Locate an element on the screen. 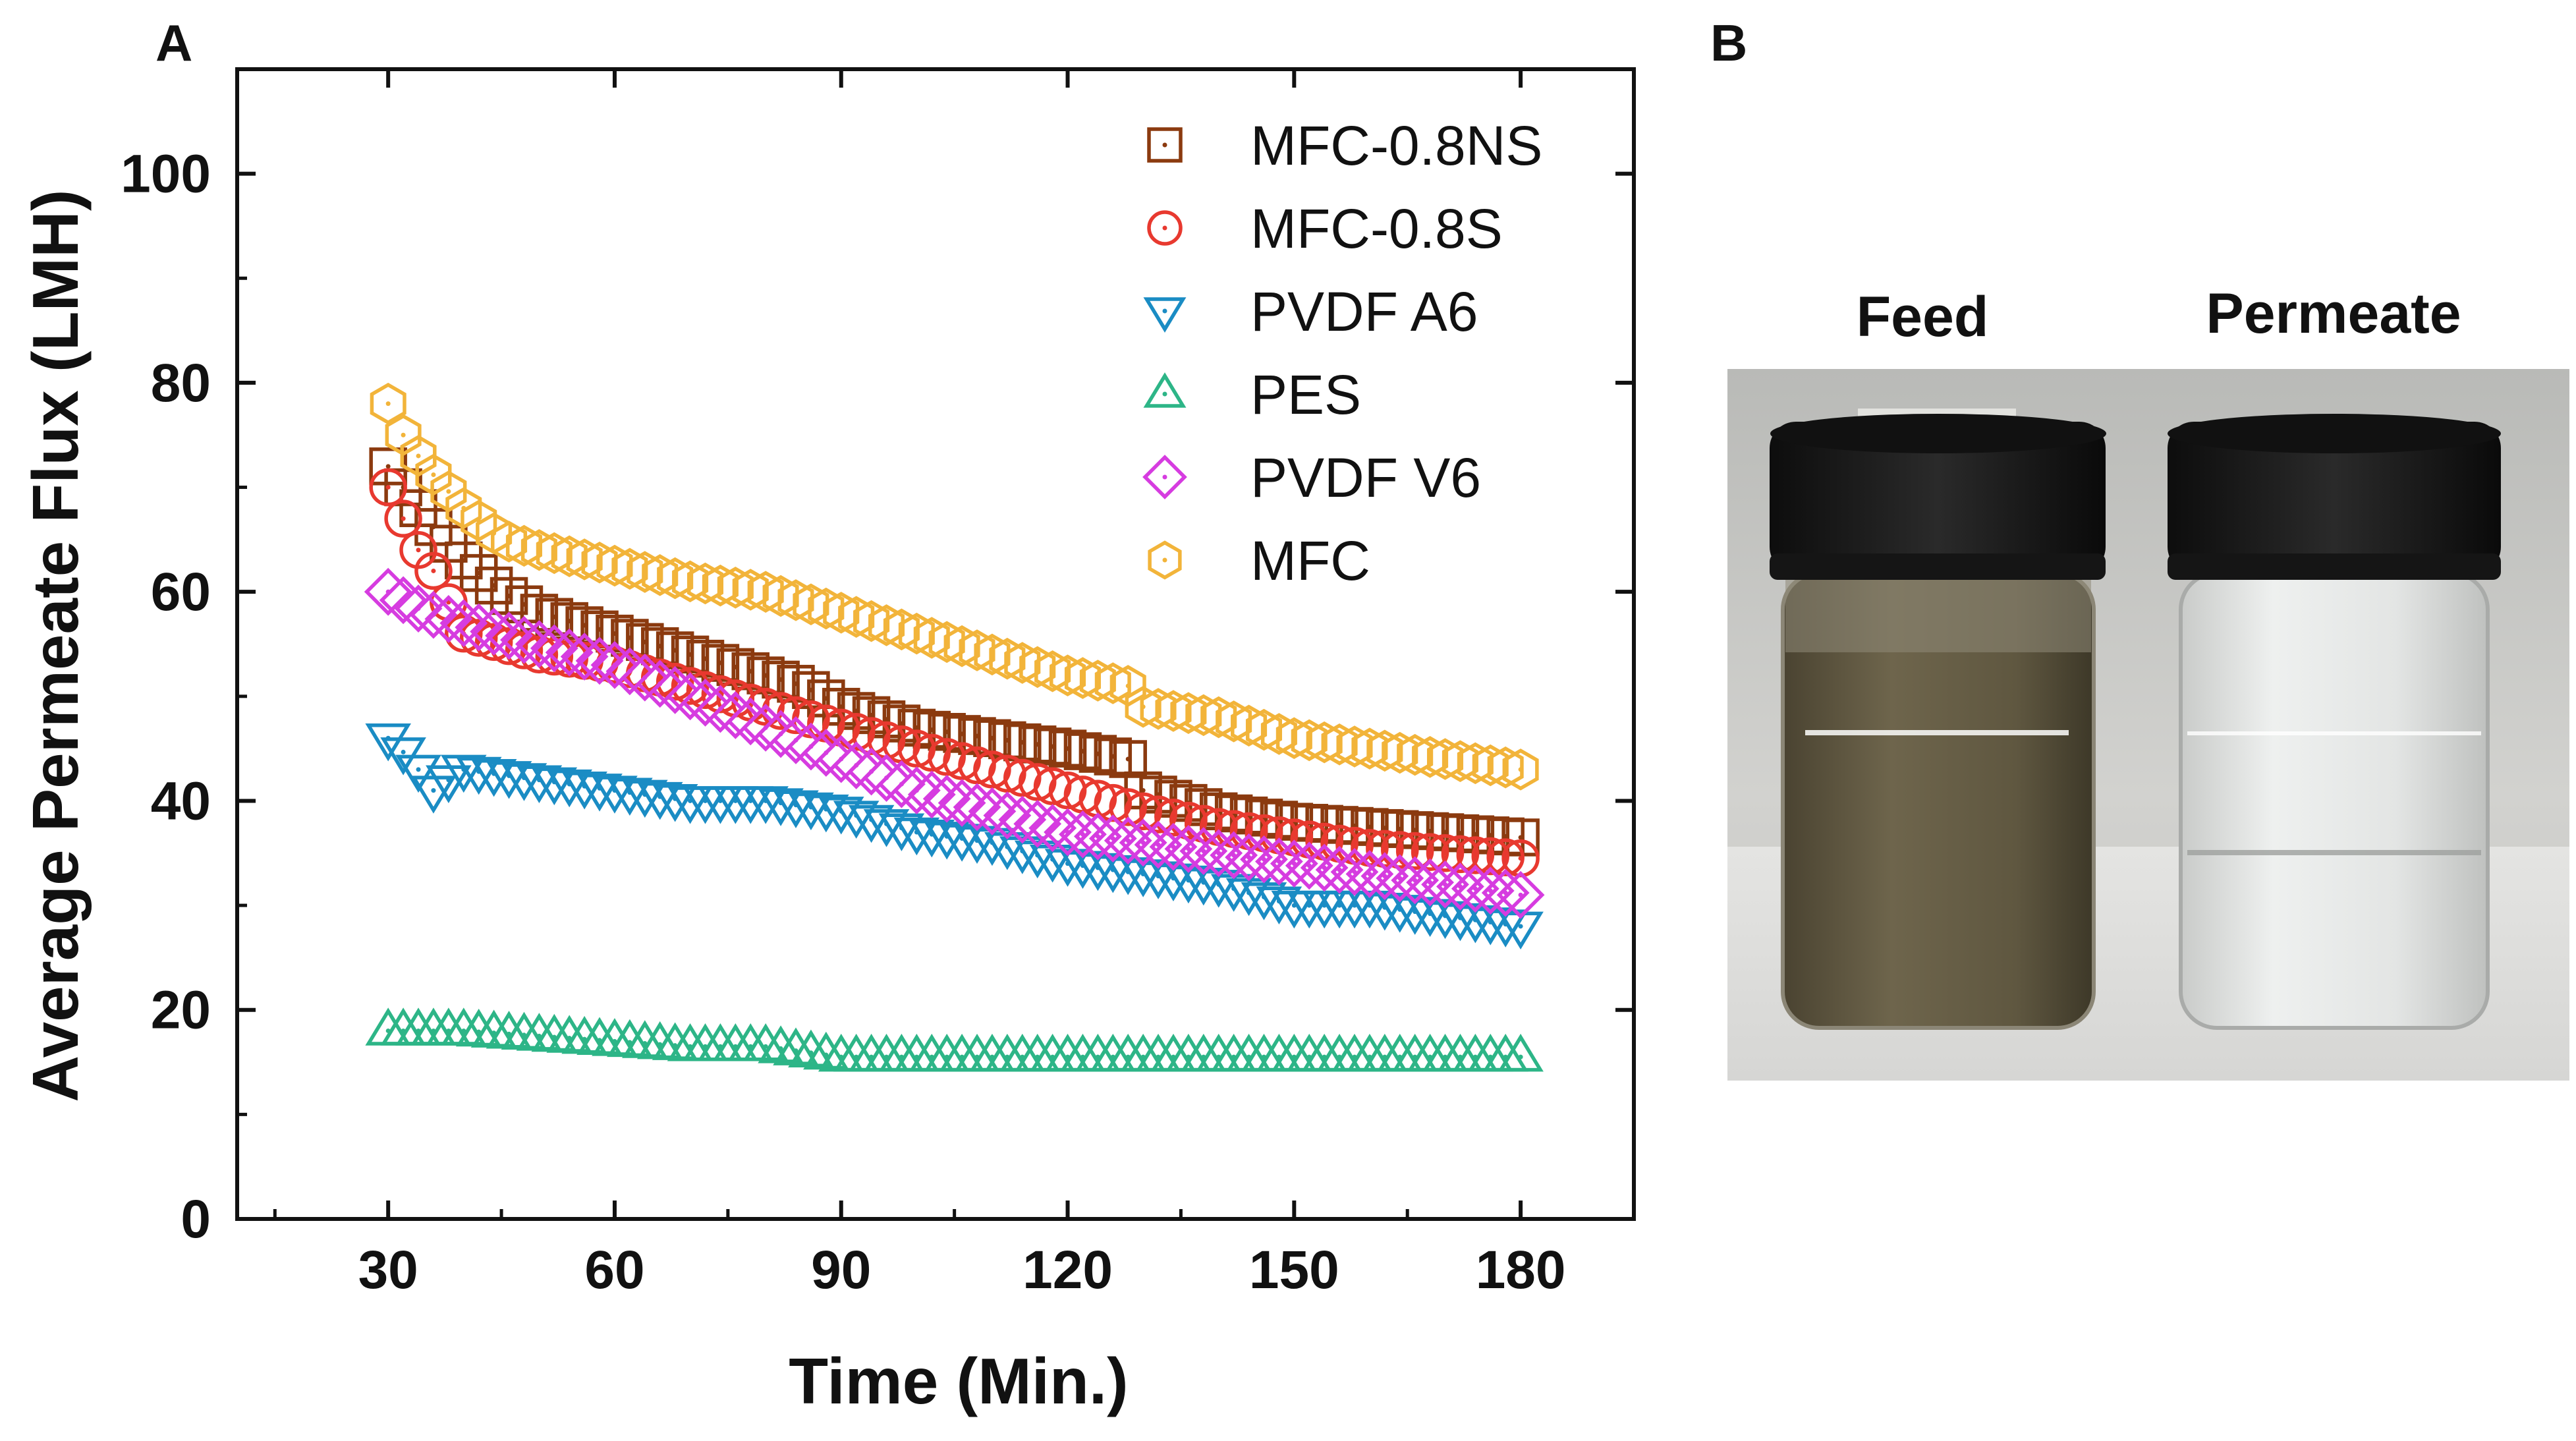 This screenshot has width=2576, height=1441. x-tick-label: 120 is located at coordinates (1067, 1270).